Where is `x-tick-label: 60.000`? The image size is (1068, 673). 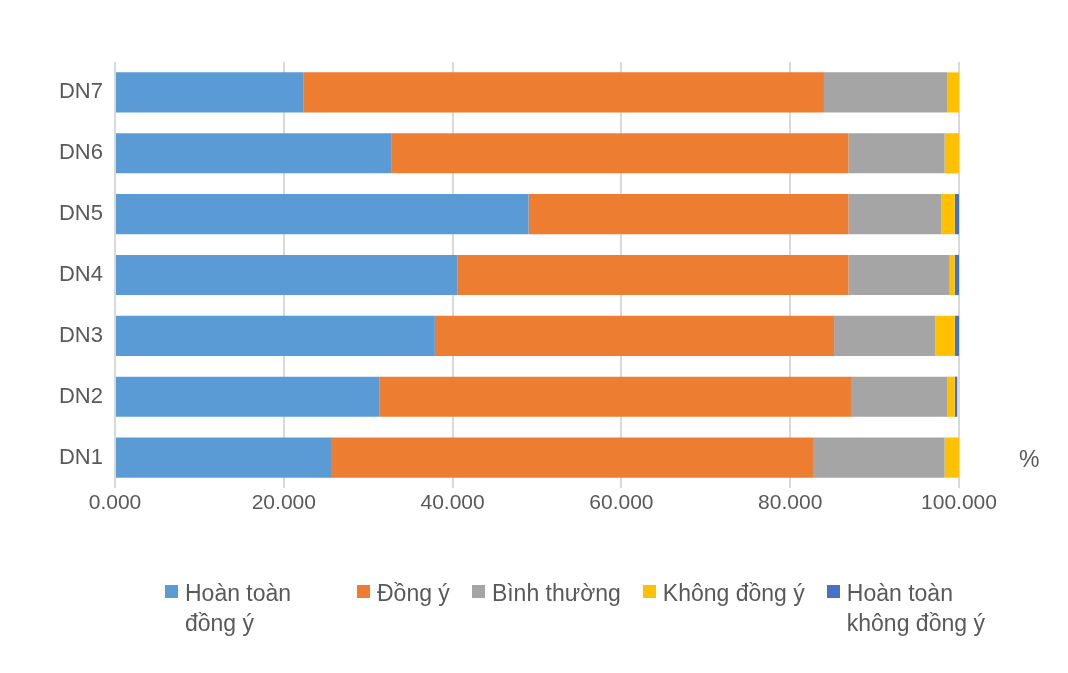
x-tick-label: 60.000 is located at coordinates (621, 502).